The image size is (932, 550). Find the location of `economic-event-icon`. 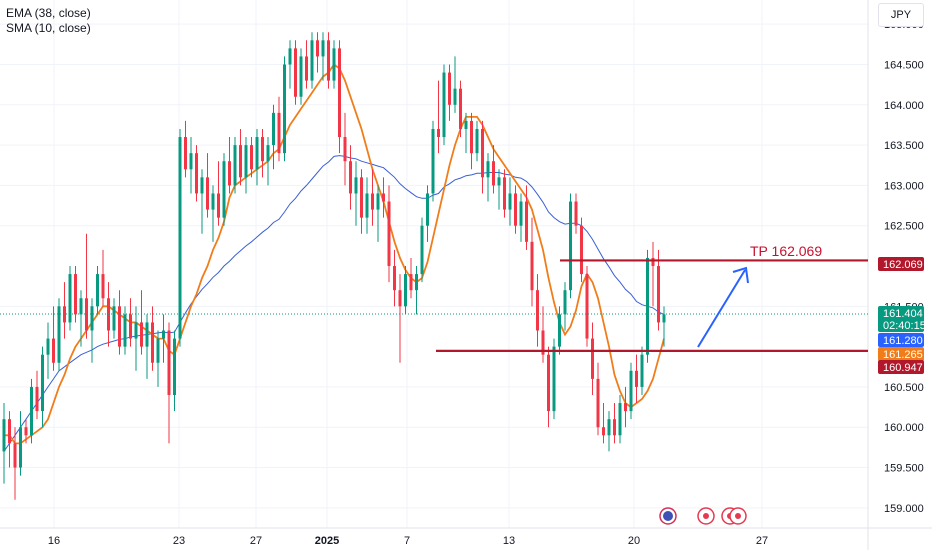

economic-event-icon is located at coordinates (706, 516).